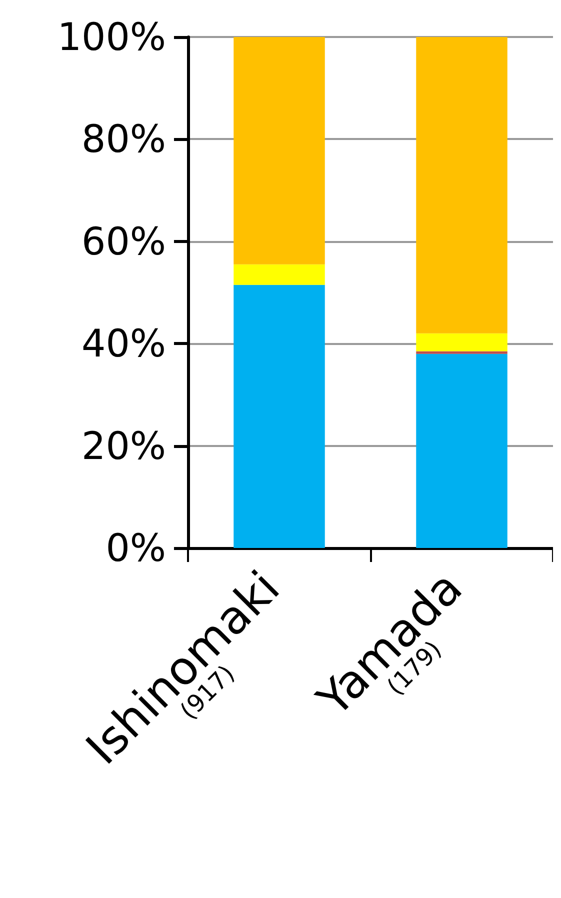 The height and width of the screenshot is (898, 561). Describe the element at coordinates (124, 241) in the screenshot. I see `y-tick-label: 60%` at that location.